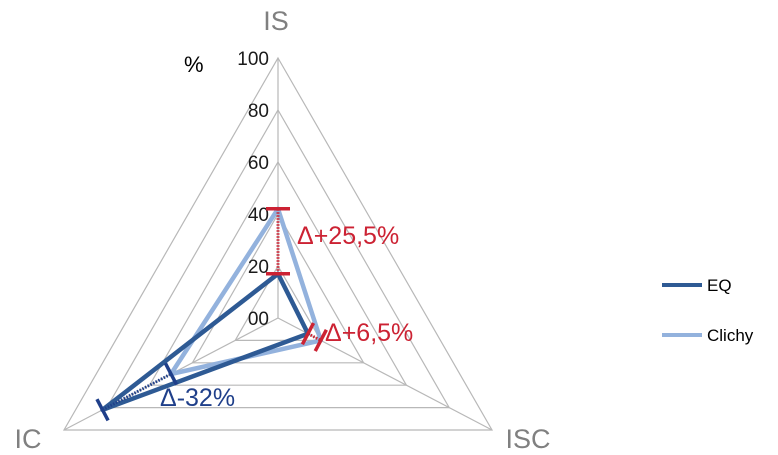 The image size is (778, 455). I want to click on tick-label: 60, so click(258, 163).